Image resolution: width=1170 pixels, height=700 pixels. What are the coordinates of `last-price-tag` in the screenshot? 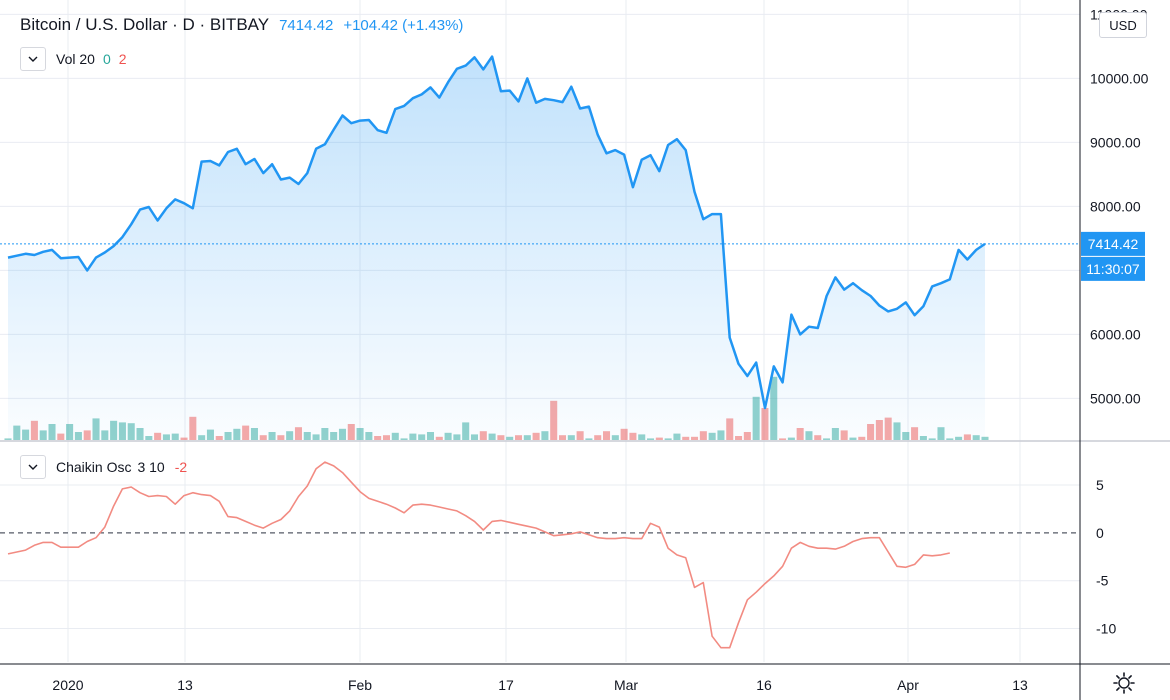 It's located at (1113, 243).